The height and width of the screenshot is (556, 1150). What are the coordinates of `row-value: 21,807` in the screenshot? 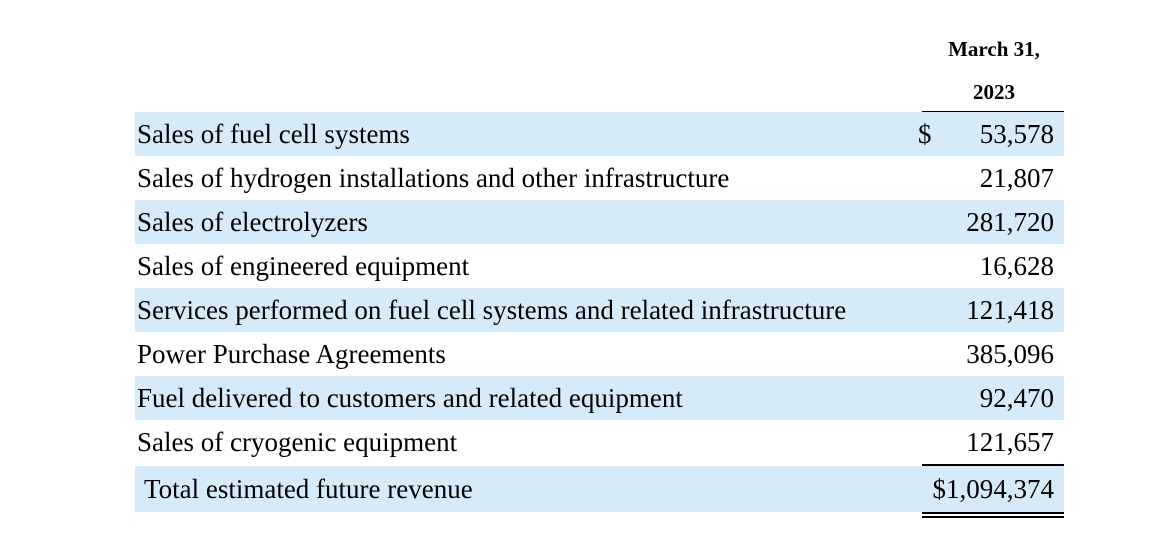 It's located at (1016, 178).